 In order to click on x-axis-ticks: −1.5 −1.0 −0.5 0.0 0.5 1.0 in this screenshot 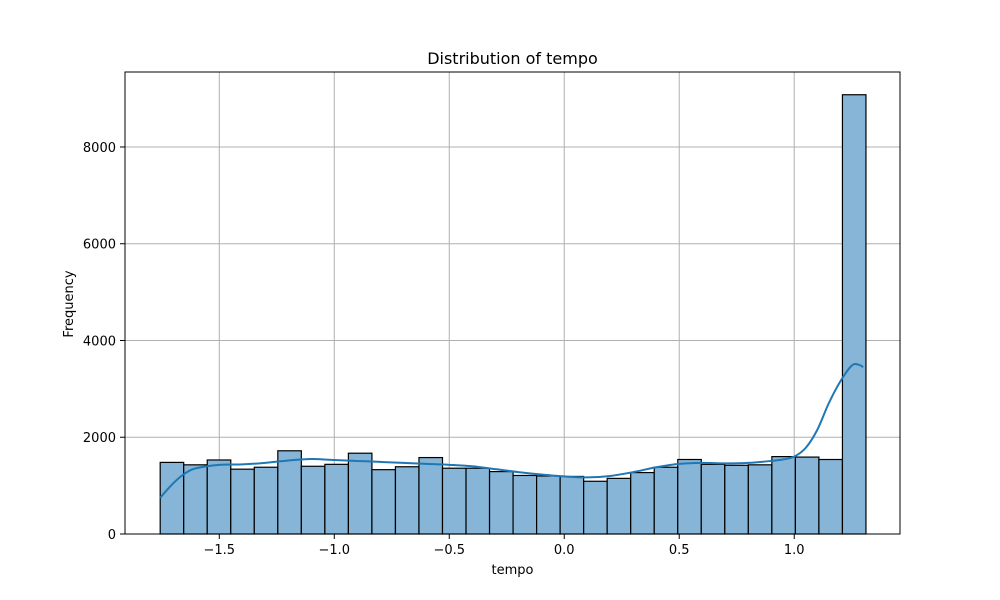, I will do `click(504, 546)`.